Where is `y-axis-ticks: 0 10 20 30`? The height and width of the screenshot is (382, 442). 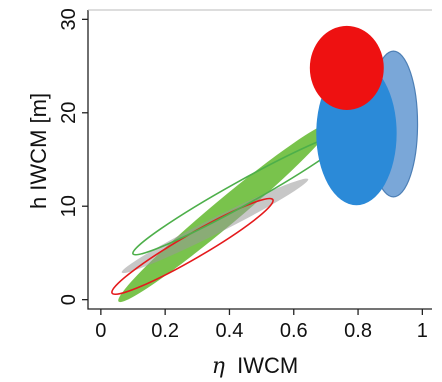
y-axis-ticks: 0 10 20 30 is located at coordinates (73, 156).